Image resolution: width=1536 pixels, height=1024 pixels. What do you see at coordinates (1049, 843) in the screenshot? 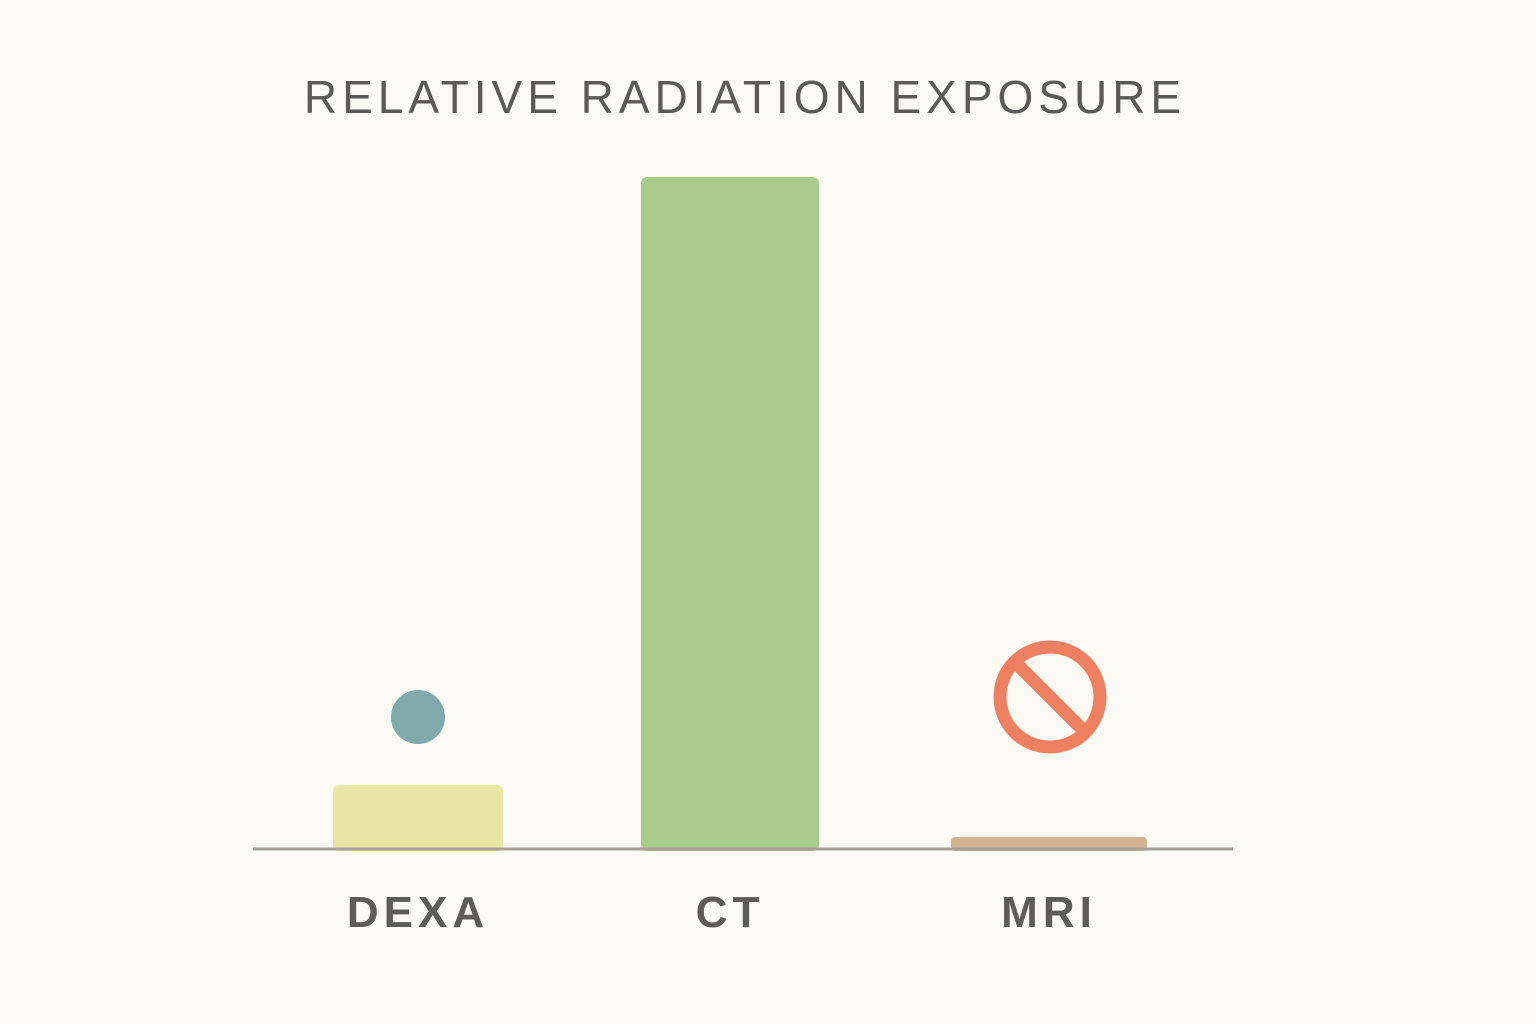
I see `bar-mri` at bounding box center [1049, 843].